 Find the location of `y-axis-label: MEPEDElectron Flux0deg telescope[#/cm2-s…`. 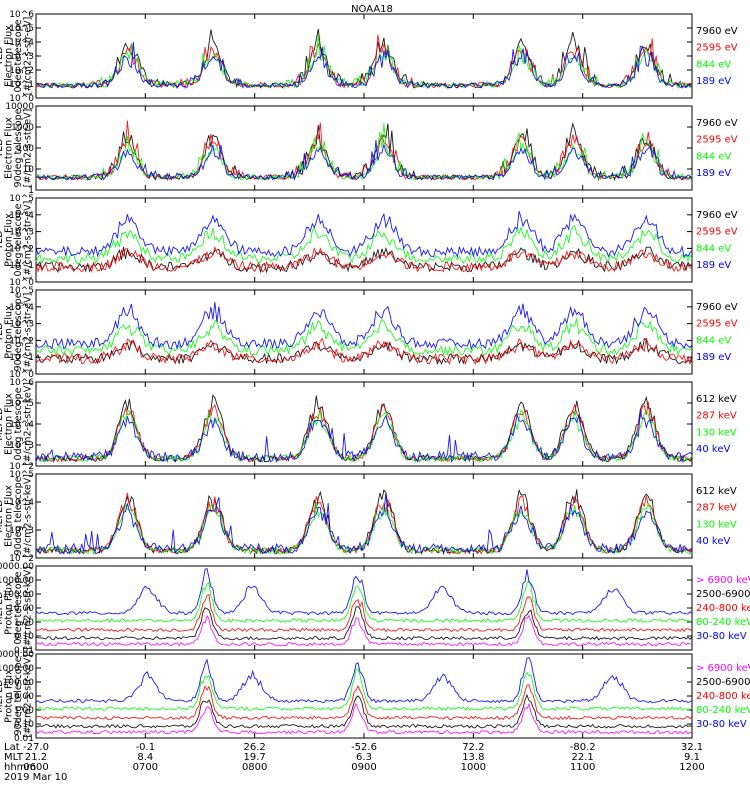

y-axis-label: MEPEDElectron Flux0deg telescope[#/cm2-s… is located at coordinates (17, 424).